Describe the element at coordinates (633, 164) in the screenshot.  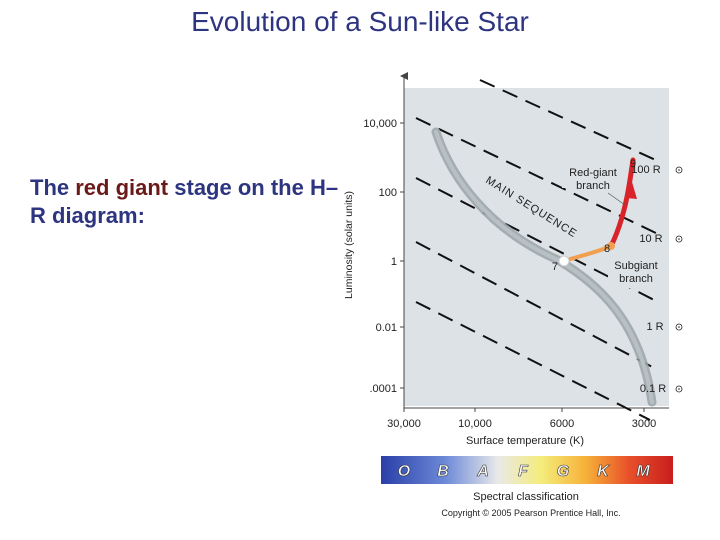
I see `stage-9-label: 9` at that location.